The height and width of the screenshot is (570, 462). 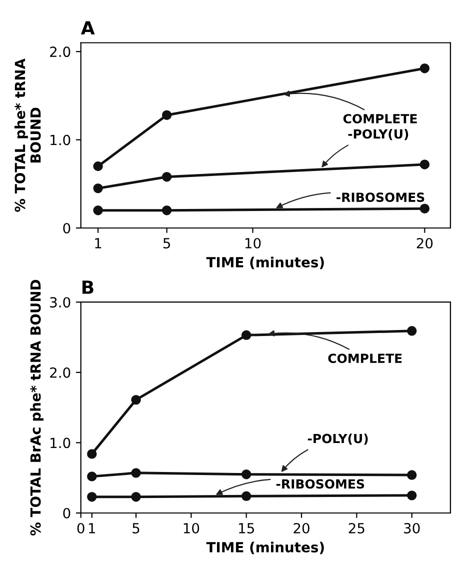 I want to click on y-axis-title: % TOTAL phe* tRNA BOUND, so click(x=27, y=135).